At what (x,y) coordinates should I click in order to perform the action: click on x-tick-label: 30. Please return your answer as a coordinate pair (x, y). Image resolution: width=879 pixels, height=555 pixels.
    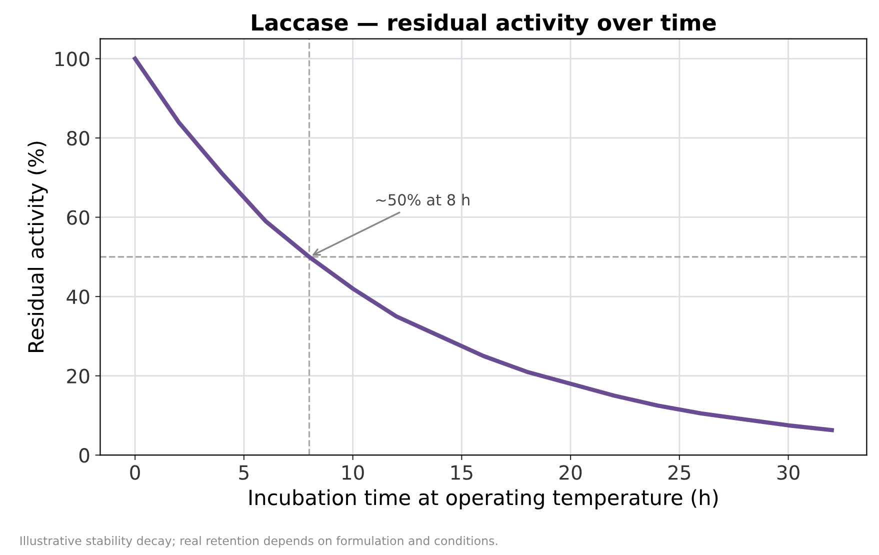
    Looking at the image, I should click on (788, 472).